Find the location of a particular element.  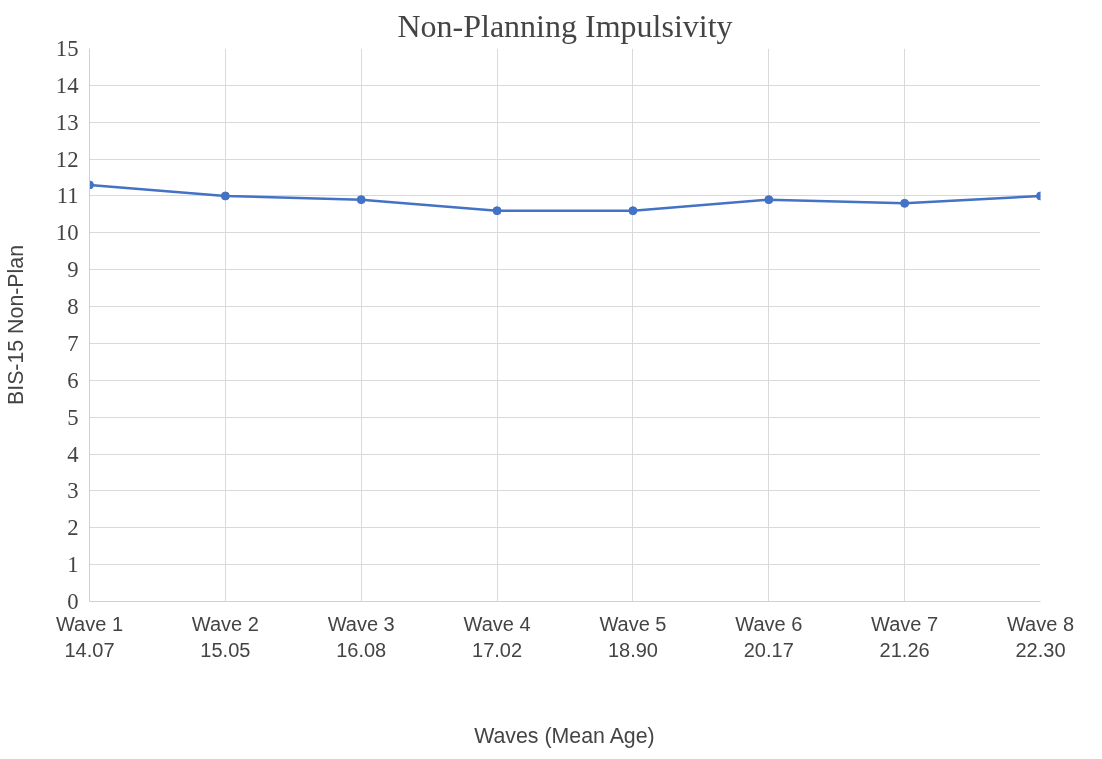

x-tick-label: Wave 2 15.05 is located at coordinates (225, 636).